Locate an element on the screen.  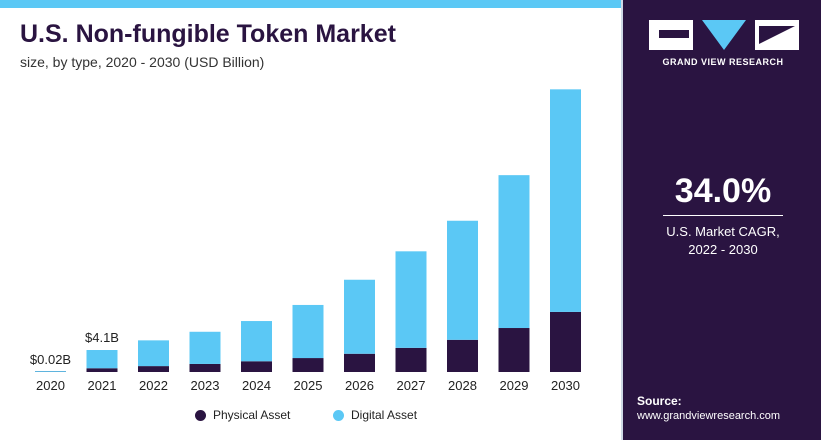
bar-digital-2028 is located at coordinates (462, 280).